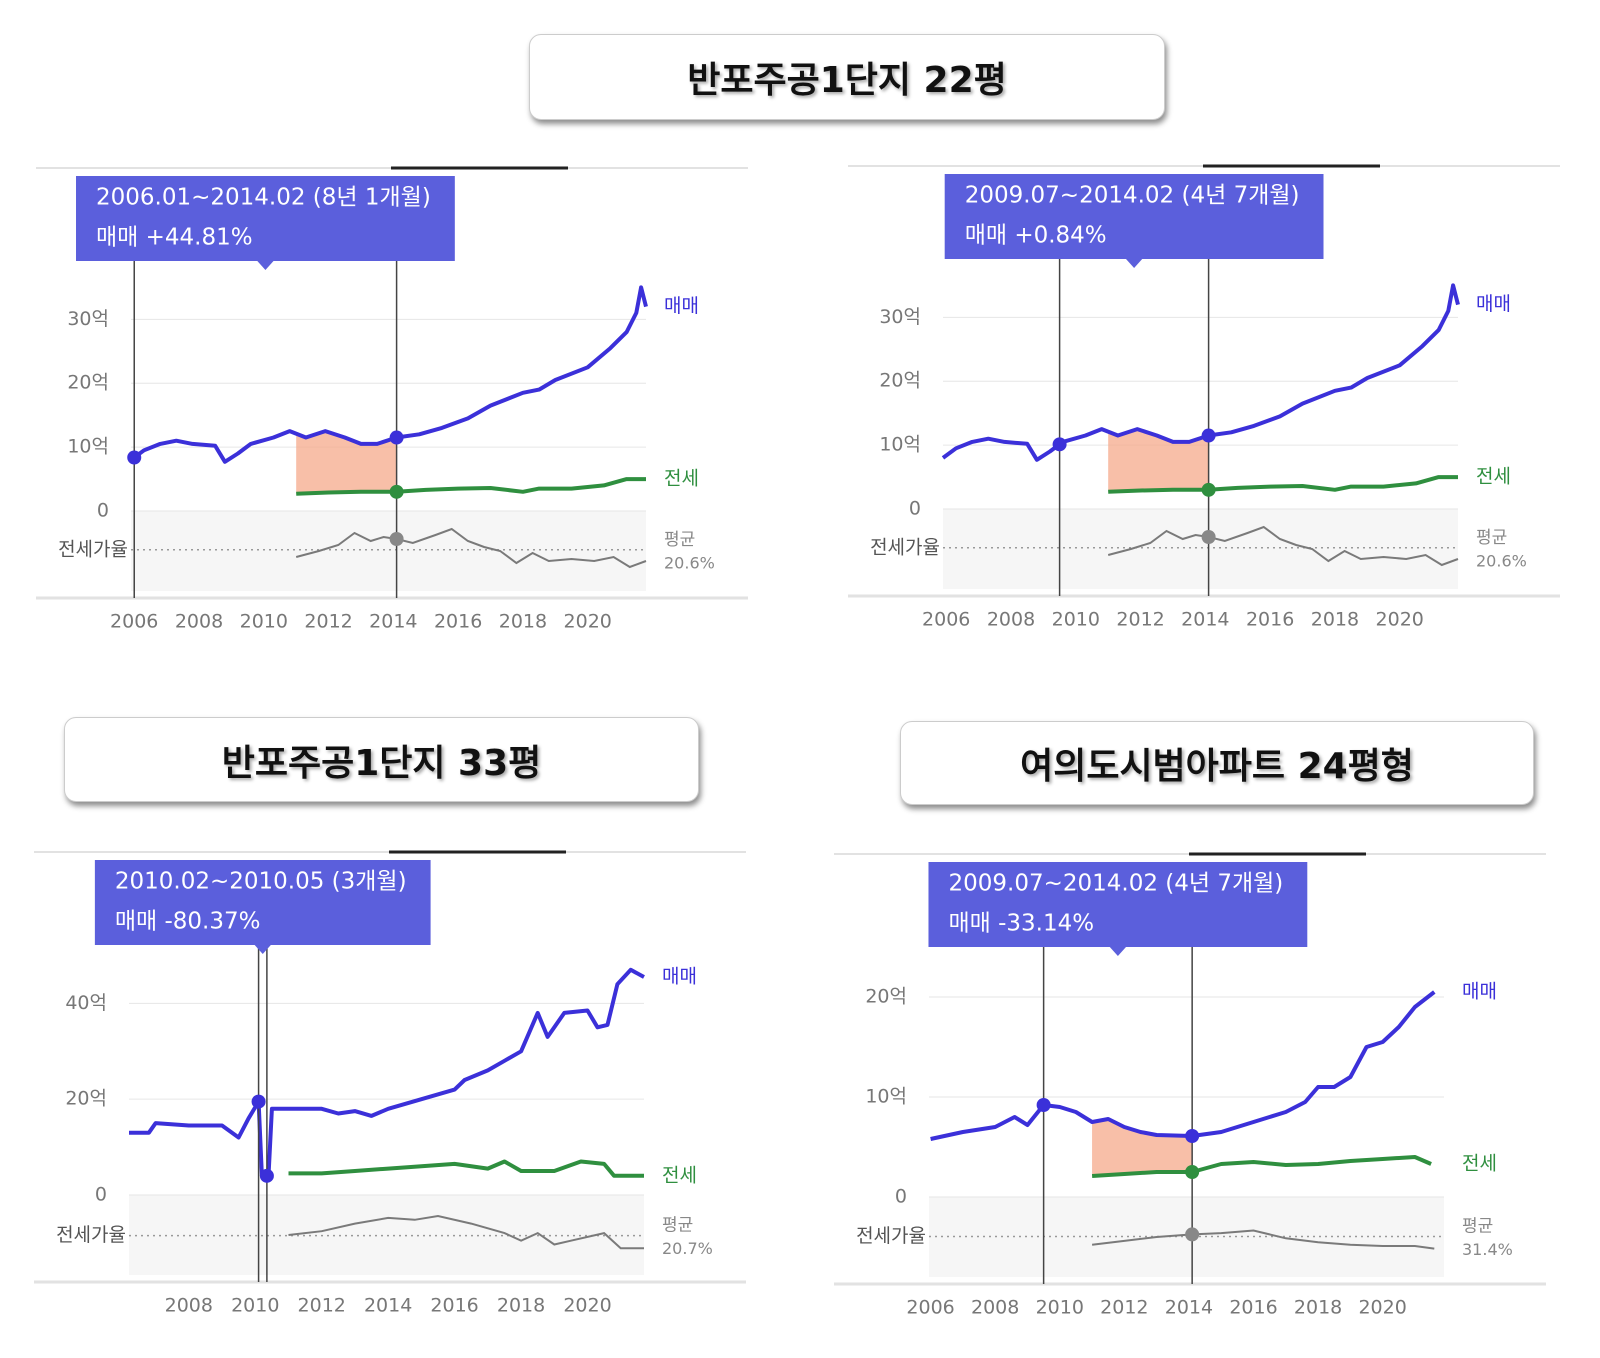 The height and width of the screenshot is (1358, 1600). Describe the element at coordinates (847, 77) in the screenshot. I see `title: 반포주공1단지 22평` at that location.